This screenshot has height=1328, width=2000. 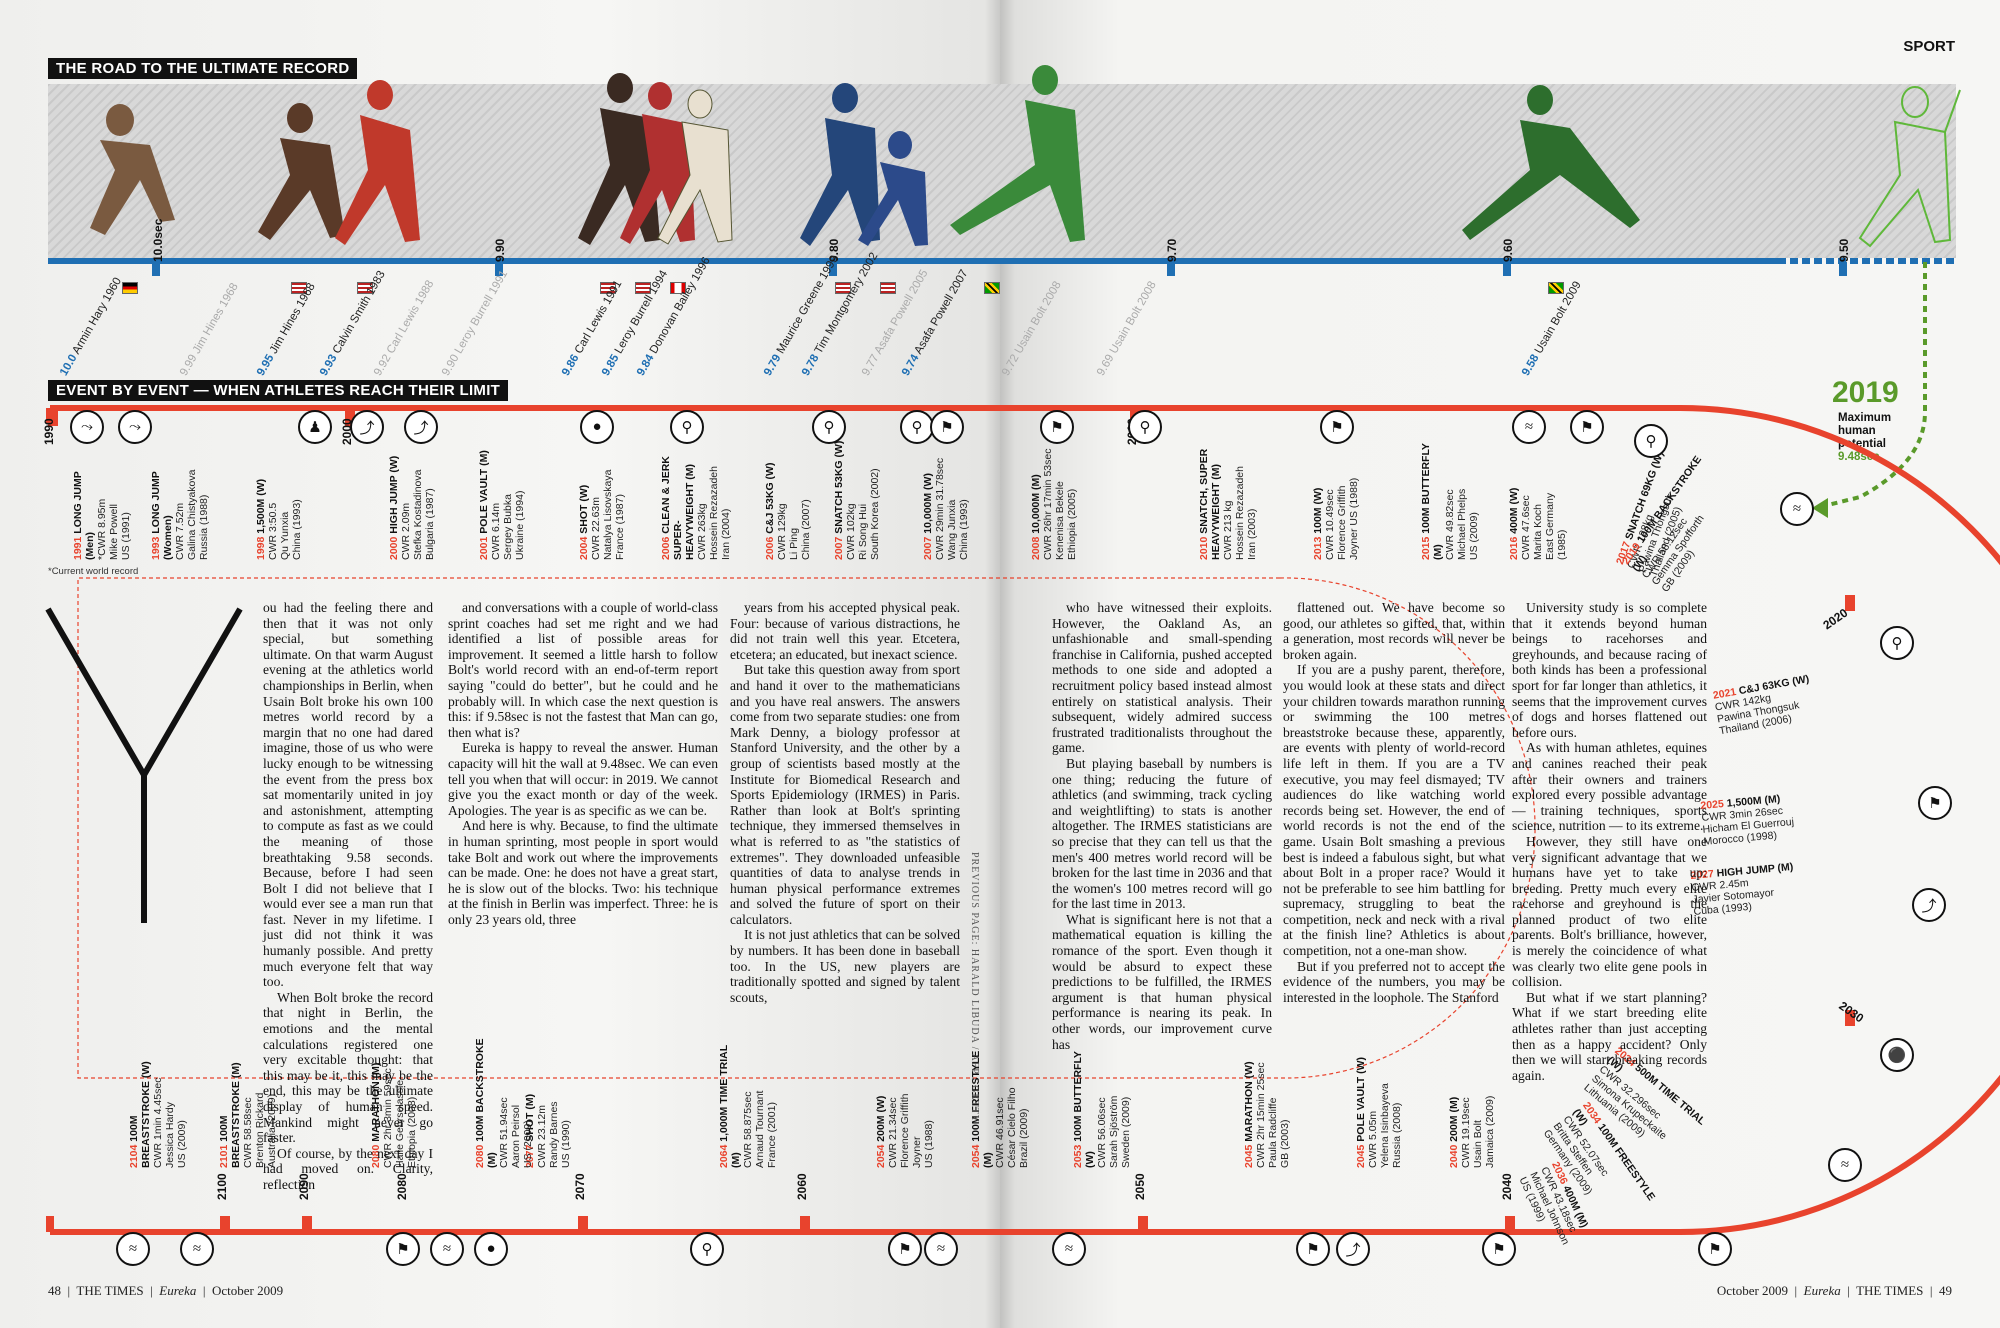 What do you see at coordinates (839, 487) in the screenshot?
I see `event-name: SNATCH 53KG (W)` at bounding box center [839, 487].